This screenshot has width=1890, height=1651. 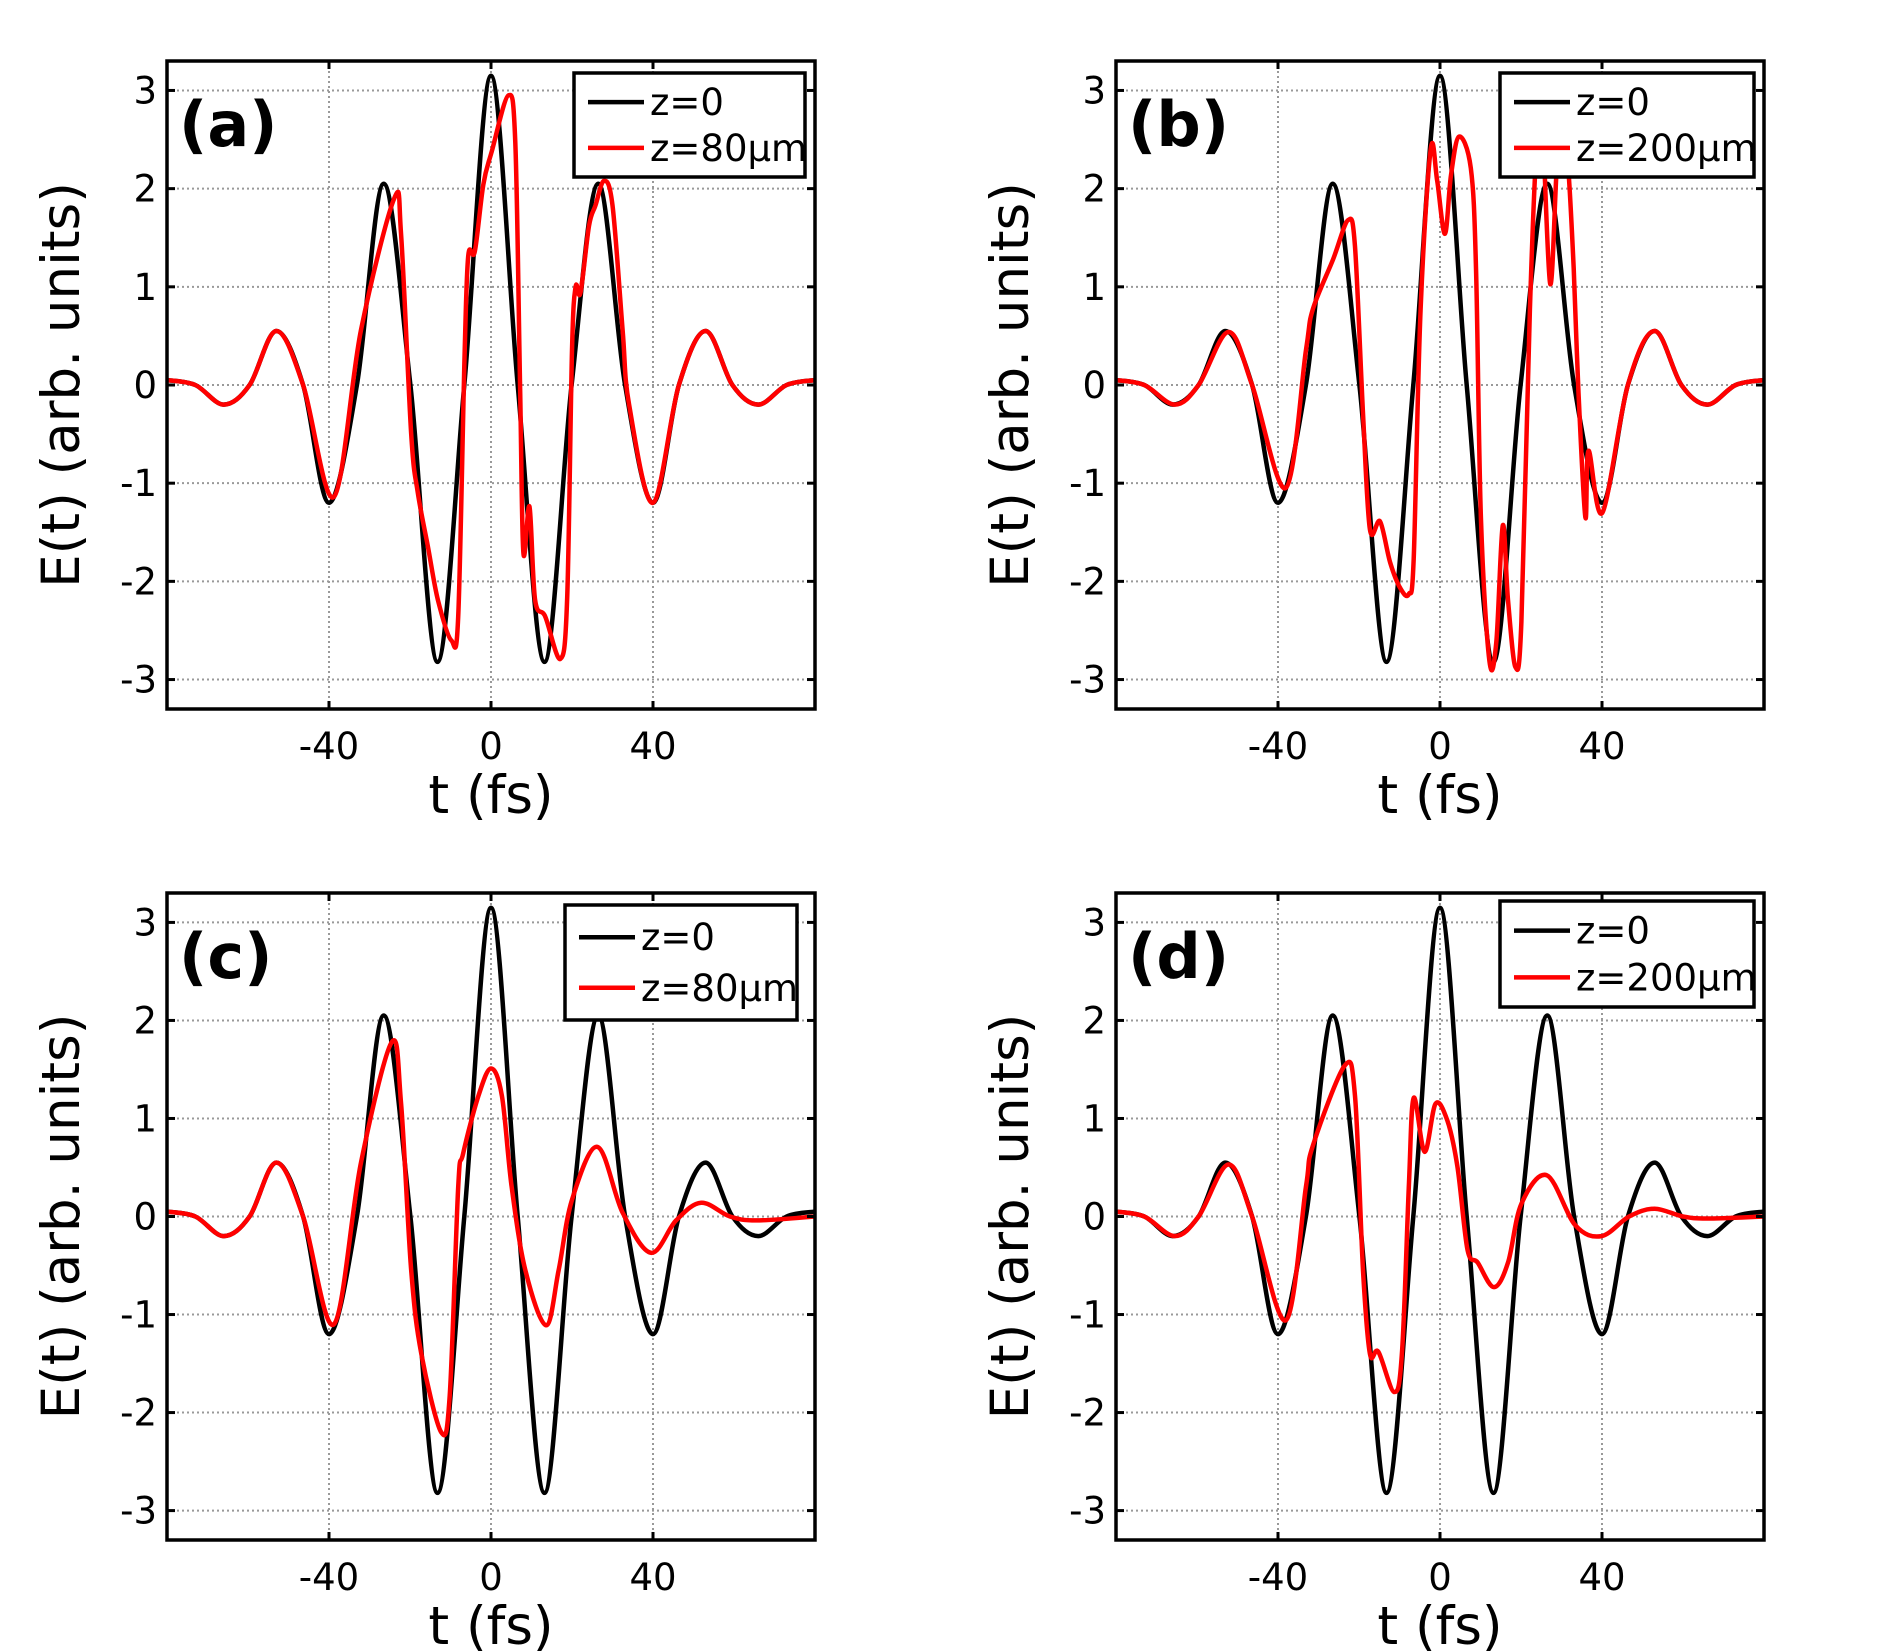 I want to click on panel-label: (d), so click(x=1178, y=956).